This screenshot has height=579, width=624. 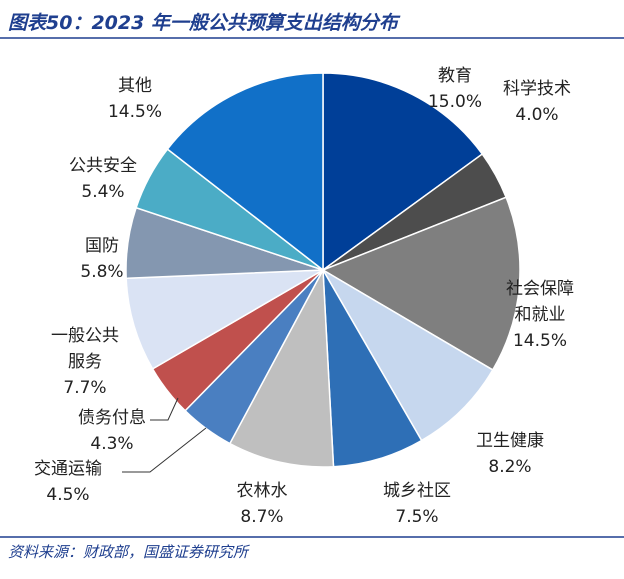 What do you see at coordinates (509, 454) in the screenshot?
I see `slice-label: 卫生健康 8.2%` at bounding box center [509, 454].